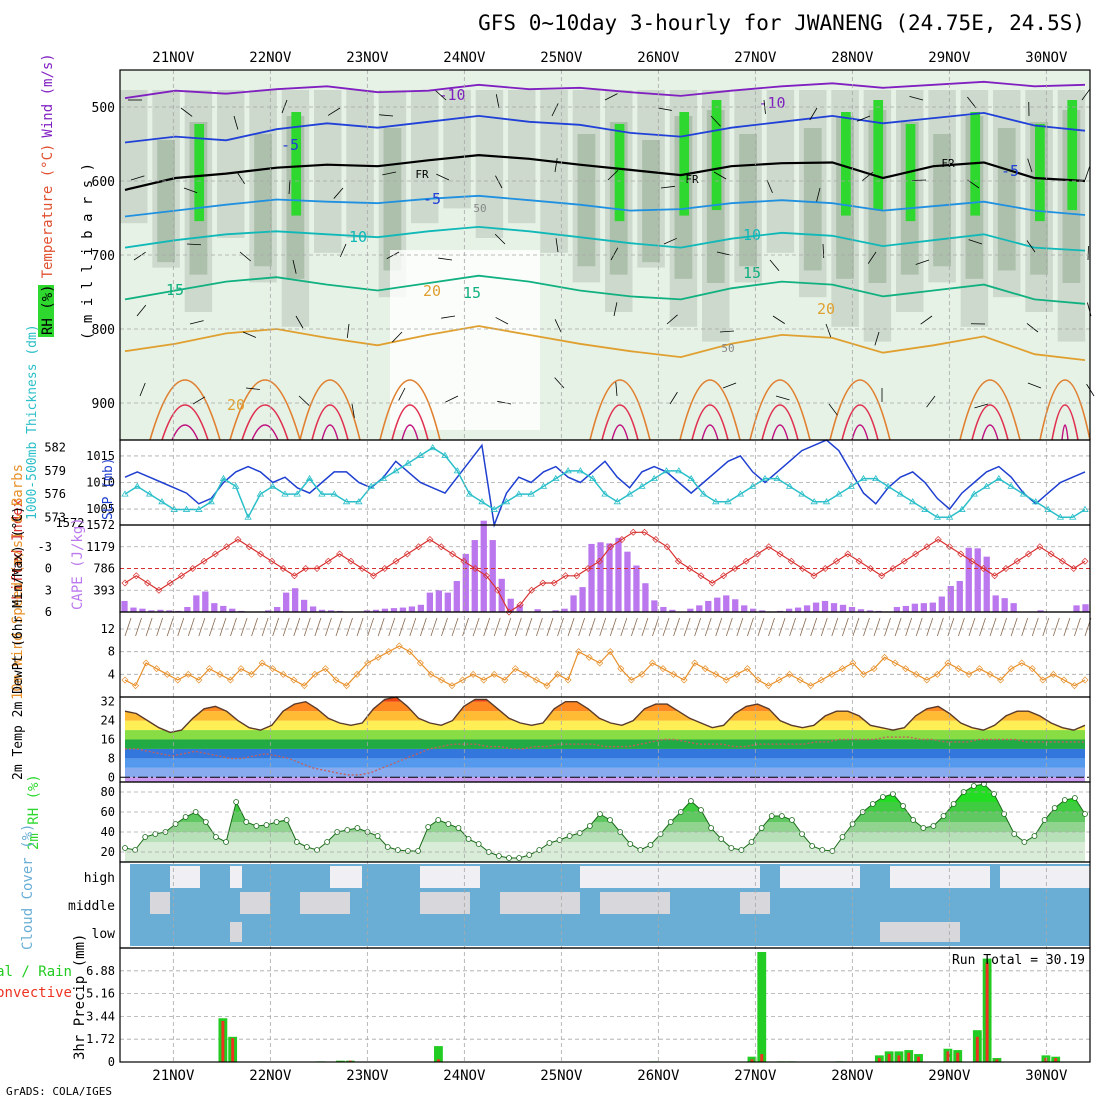 Image resolution: width=1100 pixels, height=1100 pixels. What do you see at coordinates (104, 590) in the screenshot?
I see `cape-tick-label: 393` at bounding box center [104, 590].